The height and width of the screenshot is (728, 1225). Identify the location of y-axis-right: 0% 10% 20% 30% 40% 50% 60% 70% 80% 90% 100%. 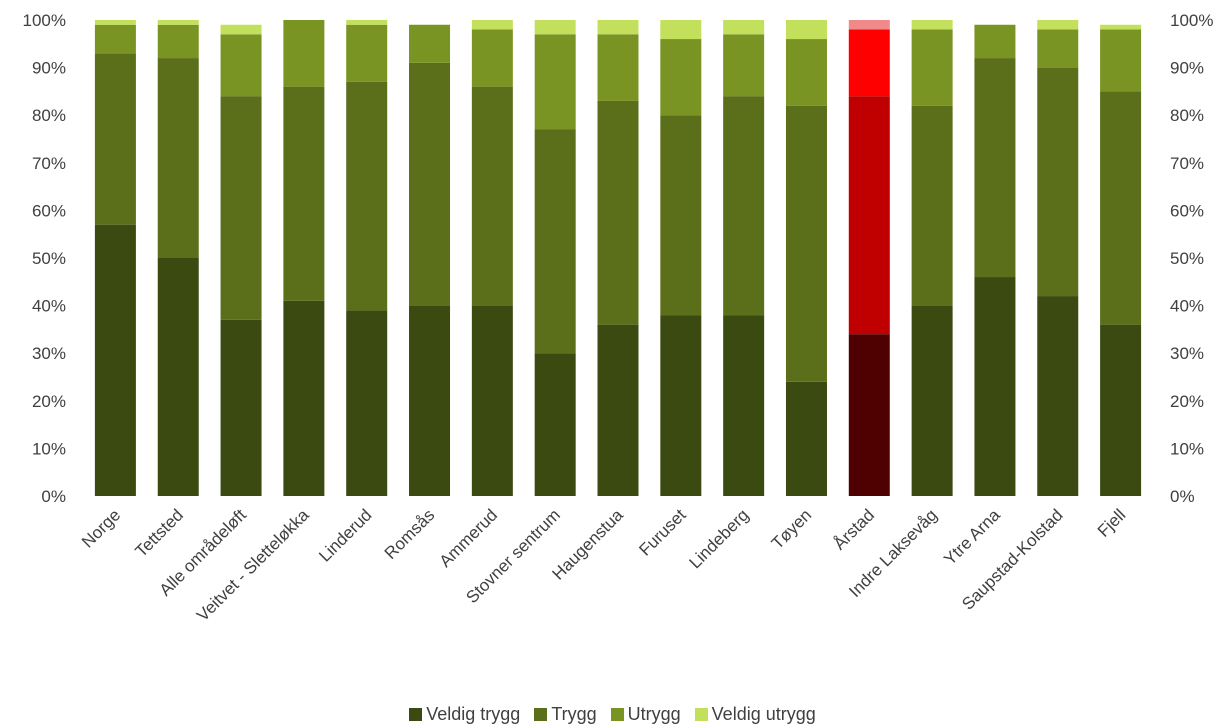
(1191, 258).